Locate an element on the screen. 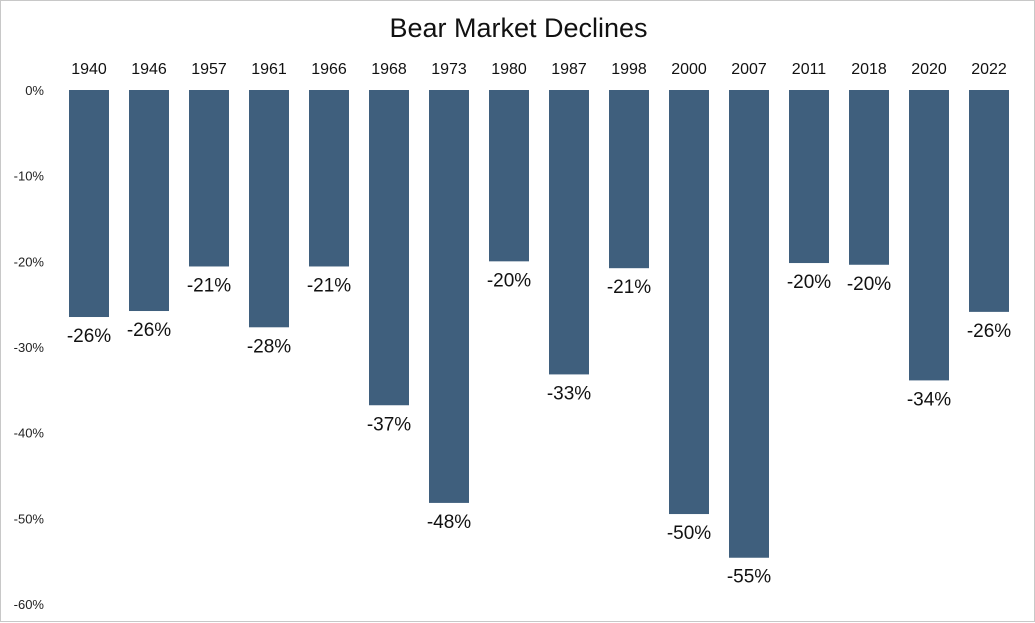 Image resolution: width=1035 pixels, height=623 pixels. y-tick-label: -30% is located at coordinates (29, 347).